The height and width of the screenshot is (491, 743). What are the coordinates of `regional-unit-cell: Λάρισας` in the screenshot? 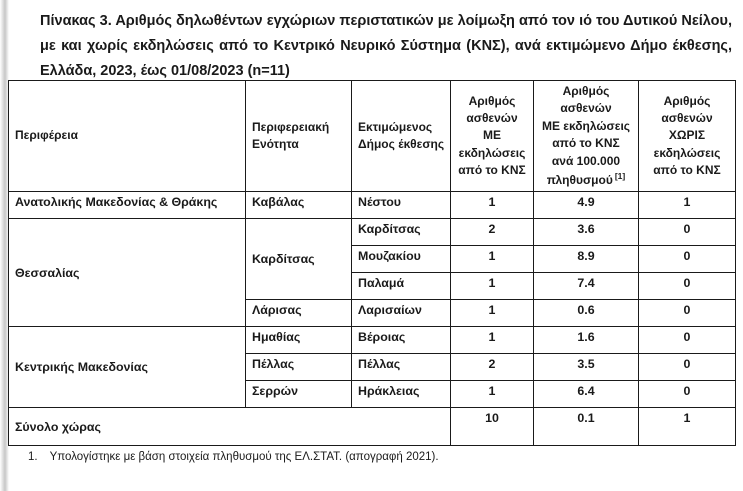 It's located at (298, 313).